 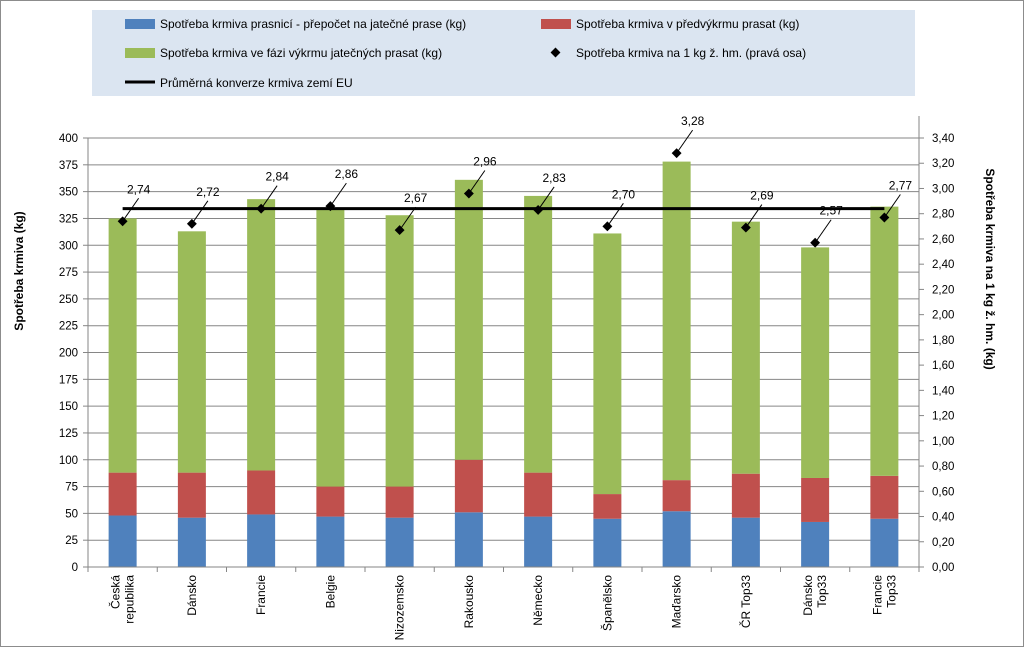 I want to click on y-tick-label-6: 150, so click(x=68, y=407).